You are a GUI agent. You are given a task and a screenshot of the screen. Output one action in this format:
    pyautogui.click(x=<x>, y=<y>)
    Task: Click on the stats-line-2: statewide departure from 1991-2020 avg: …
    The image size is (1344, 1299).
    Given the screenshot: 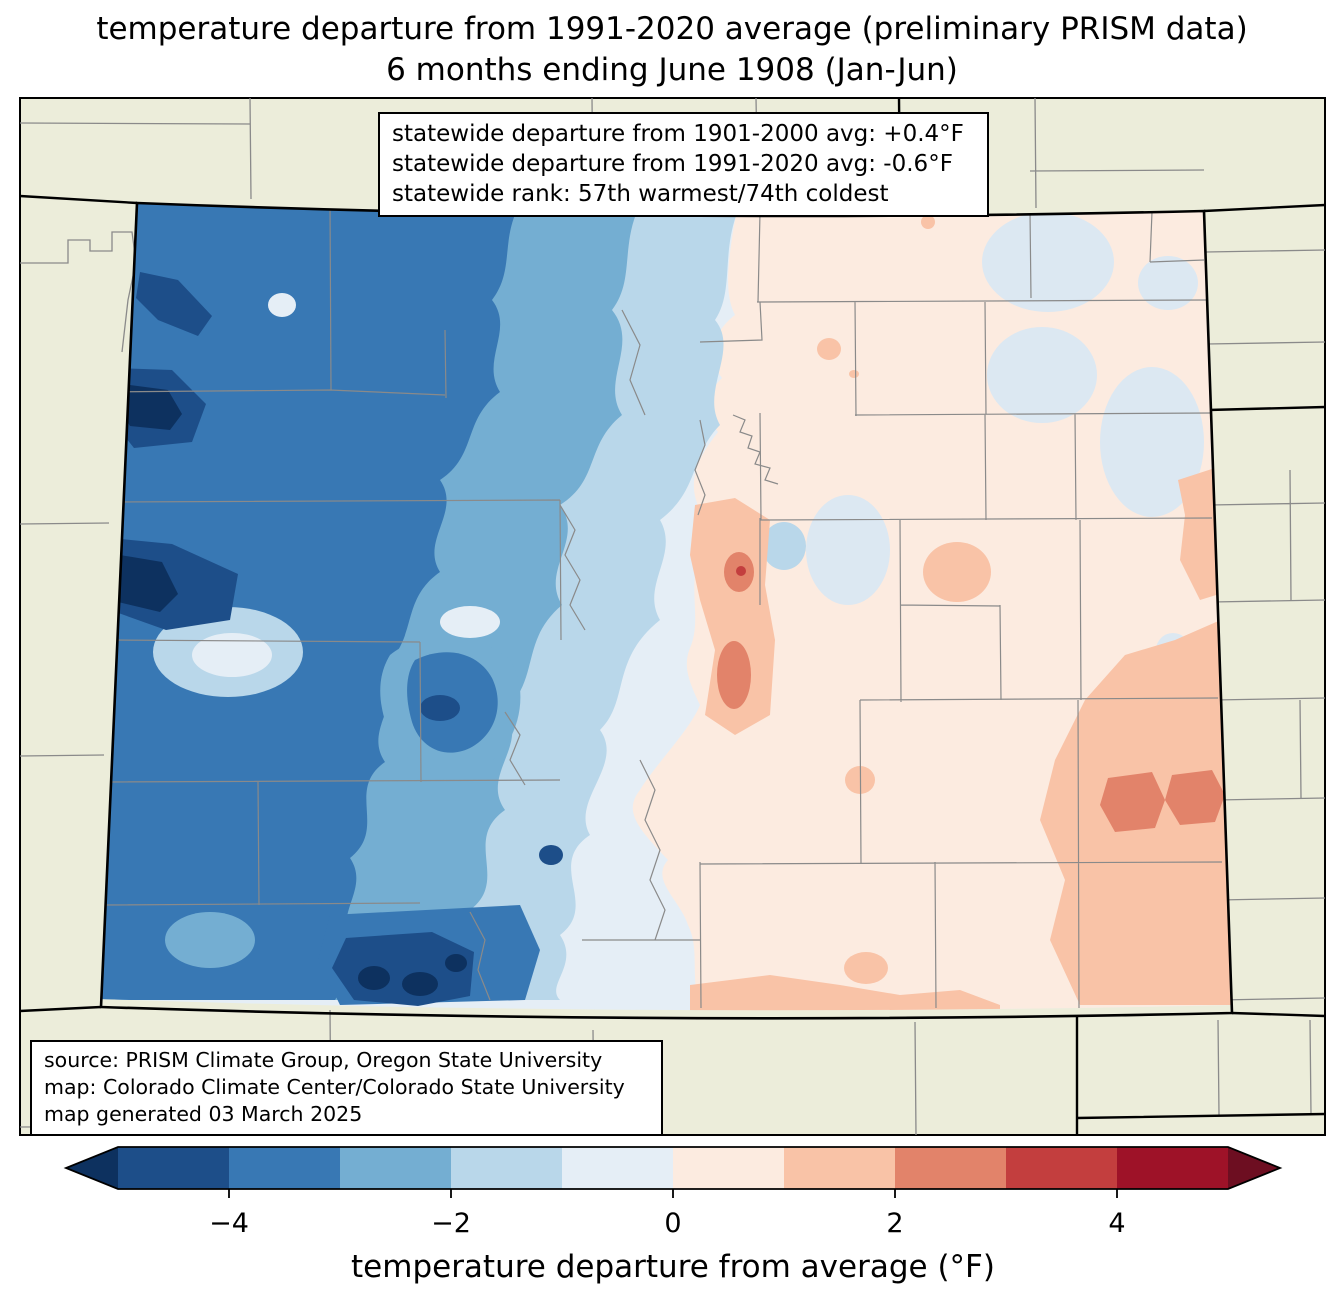 What is the action you would take?
    pyautogui.click(x=672, y=164)
    